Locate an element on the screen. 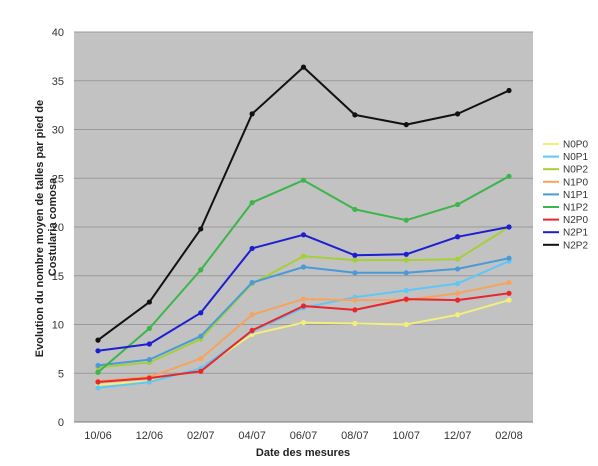 The image size is (598, 466). legend-item-N1P1: N1P1 is located at coordinates (565, 195).